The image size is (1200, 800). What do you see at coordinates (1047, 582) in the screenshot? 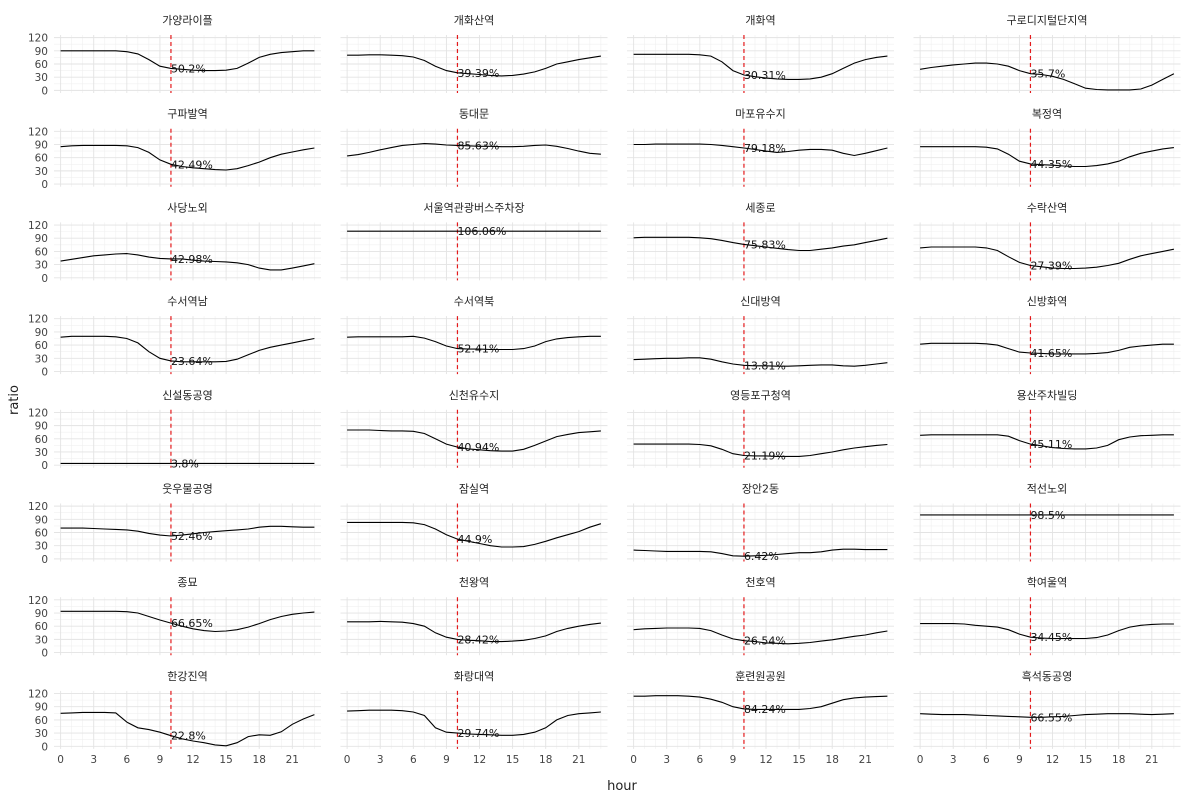
I see `facet-title: 학여울역` at bounding box center [1047, 582].